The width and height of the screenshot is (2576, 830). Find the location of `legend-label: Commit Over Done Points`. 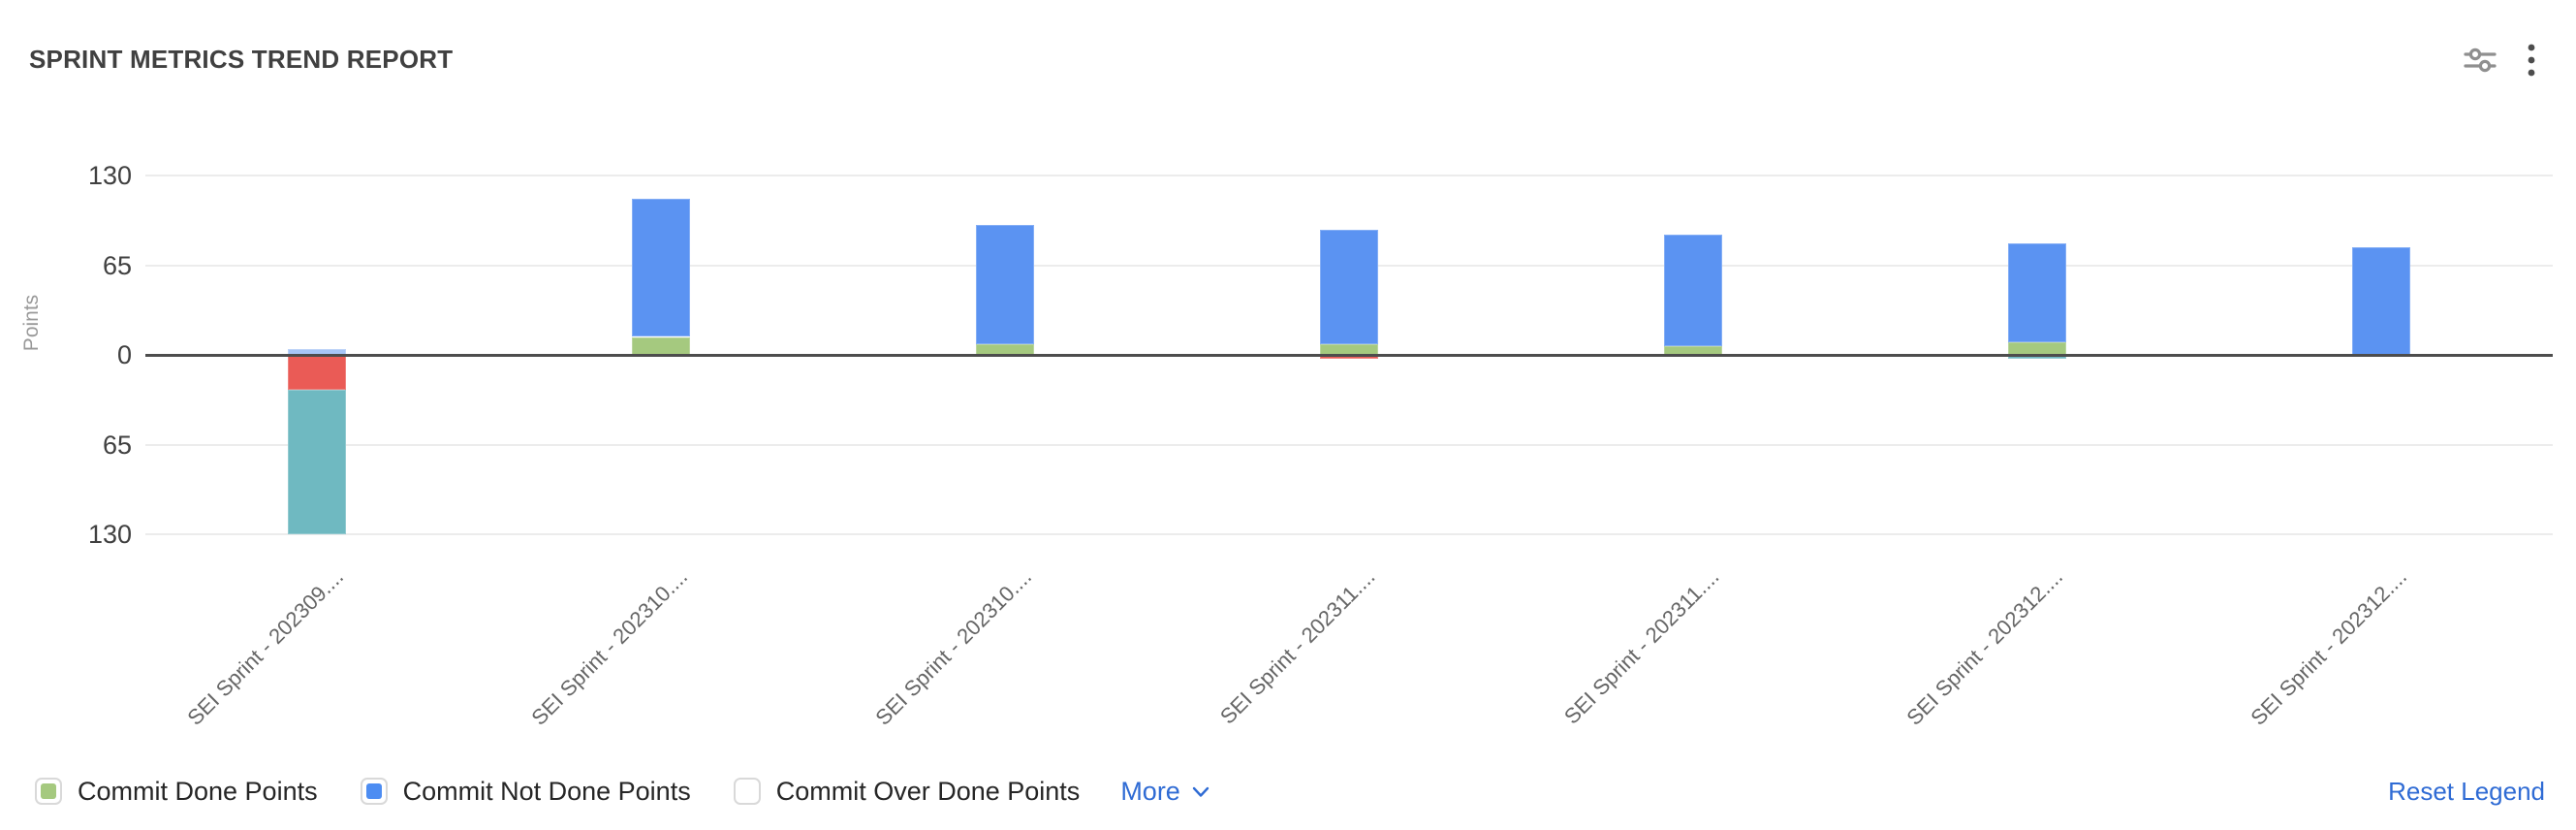

legend-label: Commit Over Done Points is located at coordinates (928, 791).